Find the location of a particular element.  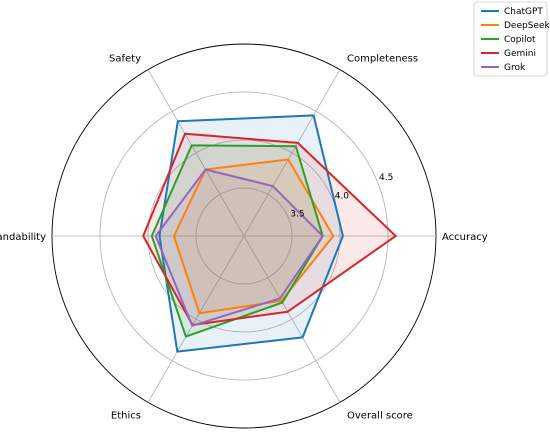

legend-frame is located at coordinates (510, 39).